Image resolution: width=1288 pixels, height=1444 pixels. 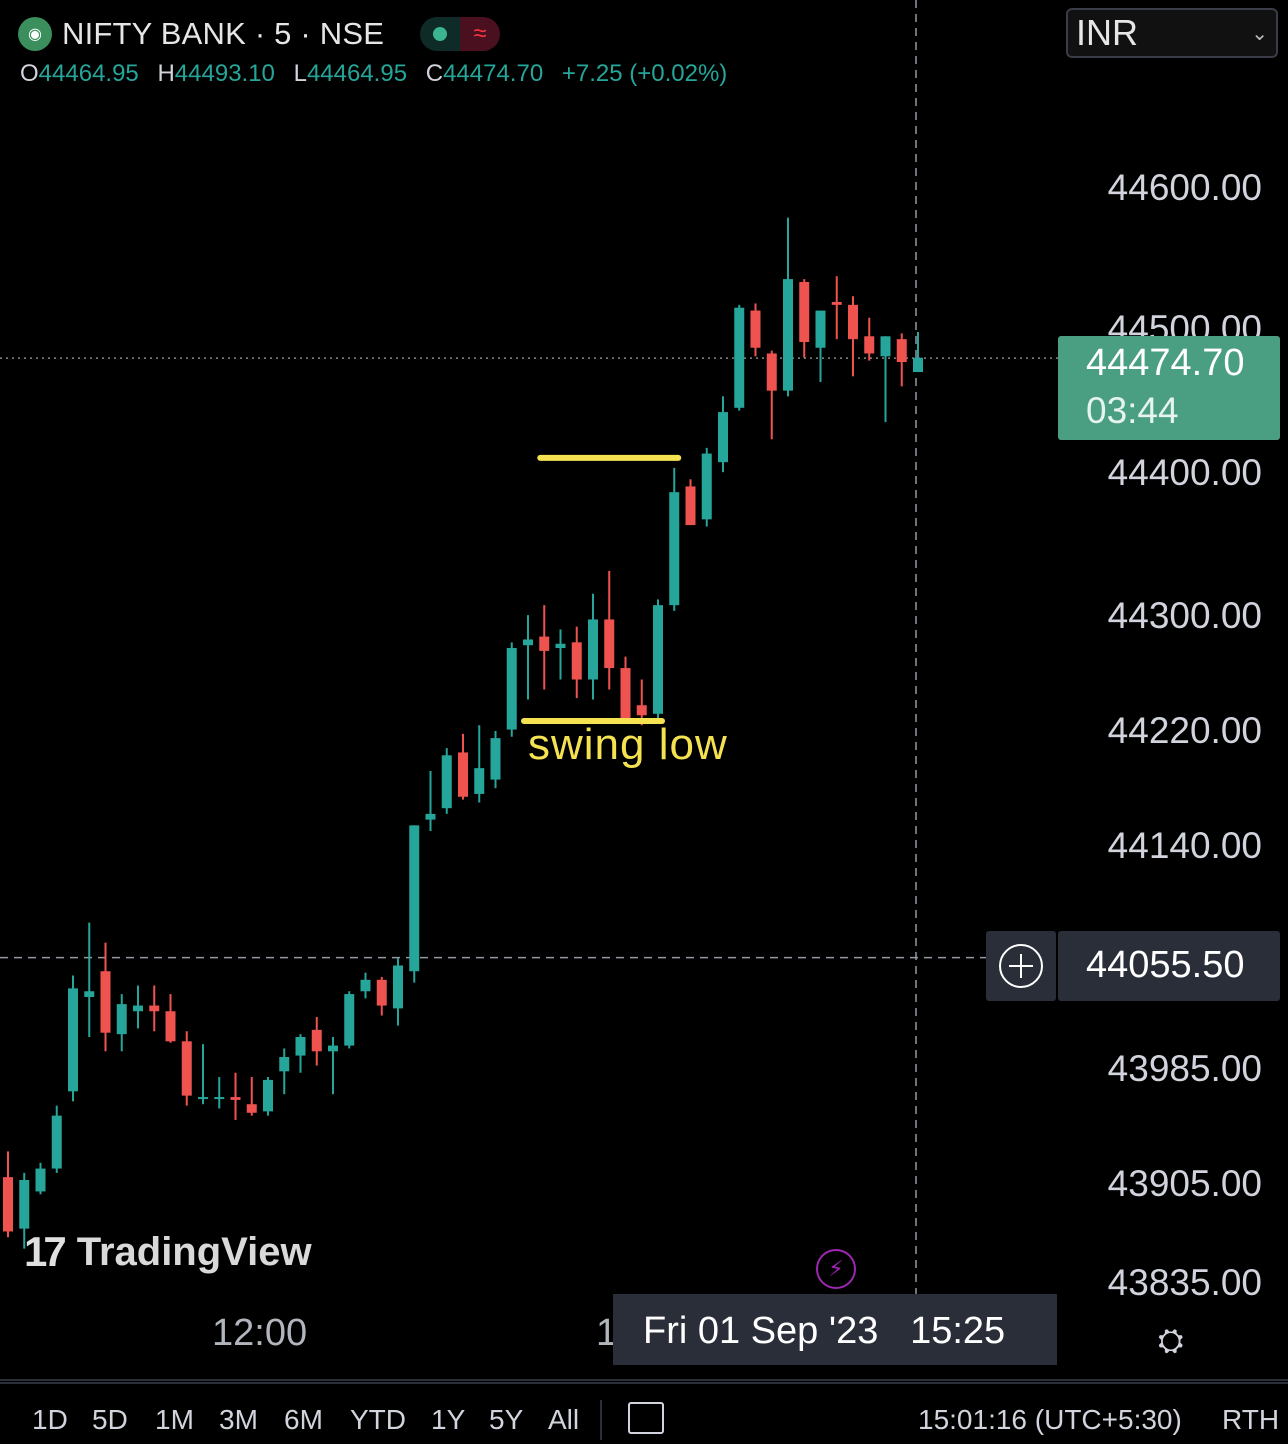 I want to click on range-button-3m: 3M, so click(x=238, y=1419).